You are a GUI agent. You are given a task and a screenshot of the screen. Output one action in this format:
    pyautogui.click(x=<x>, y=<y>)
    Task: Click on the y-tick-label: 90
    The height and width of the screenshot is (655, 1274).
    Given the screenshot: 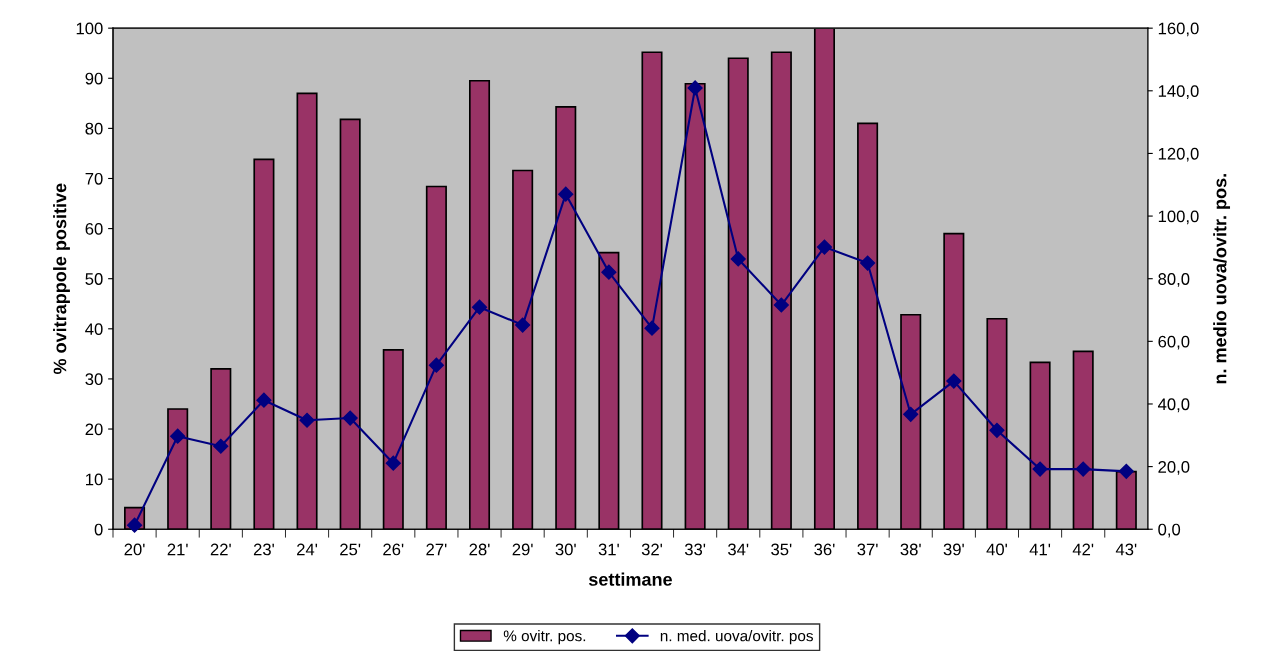 What is the action you would take?
    pyautogui.click(x=94, y=78)
    